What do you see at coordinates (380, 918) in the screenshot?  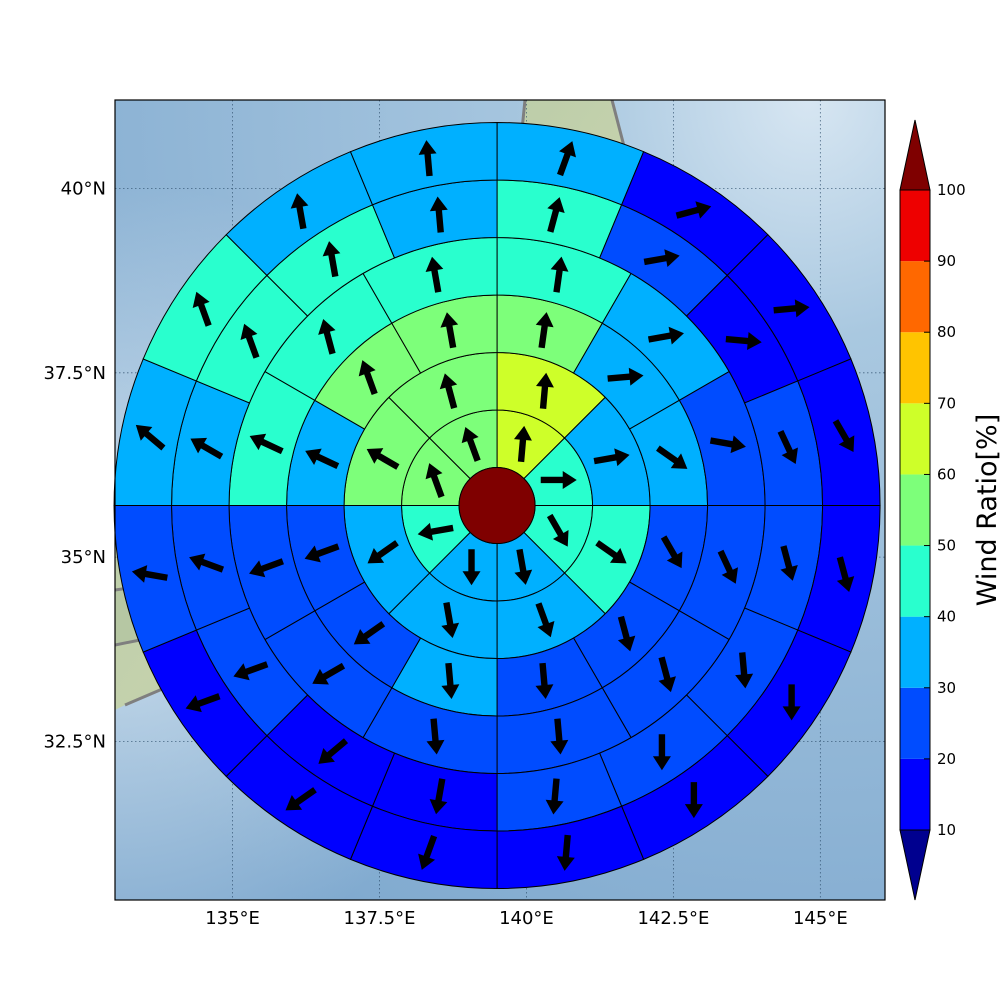 I see `lon-tick-label: 137.5°E` at bounding box center [380, 918].